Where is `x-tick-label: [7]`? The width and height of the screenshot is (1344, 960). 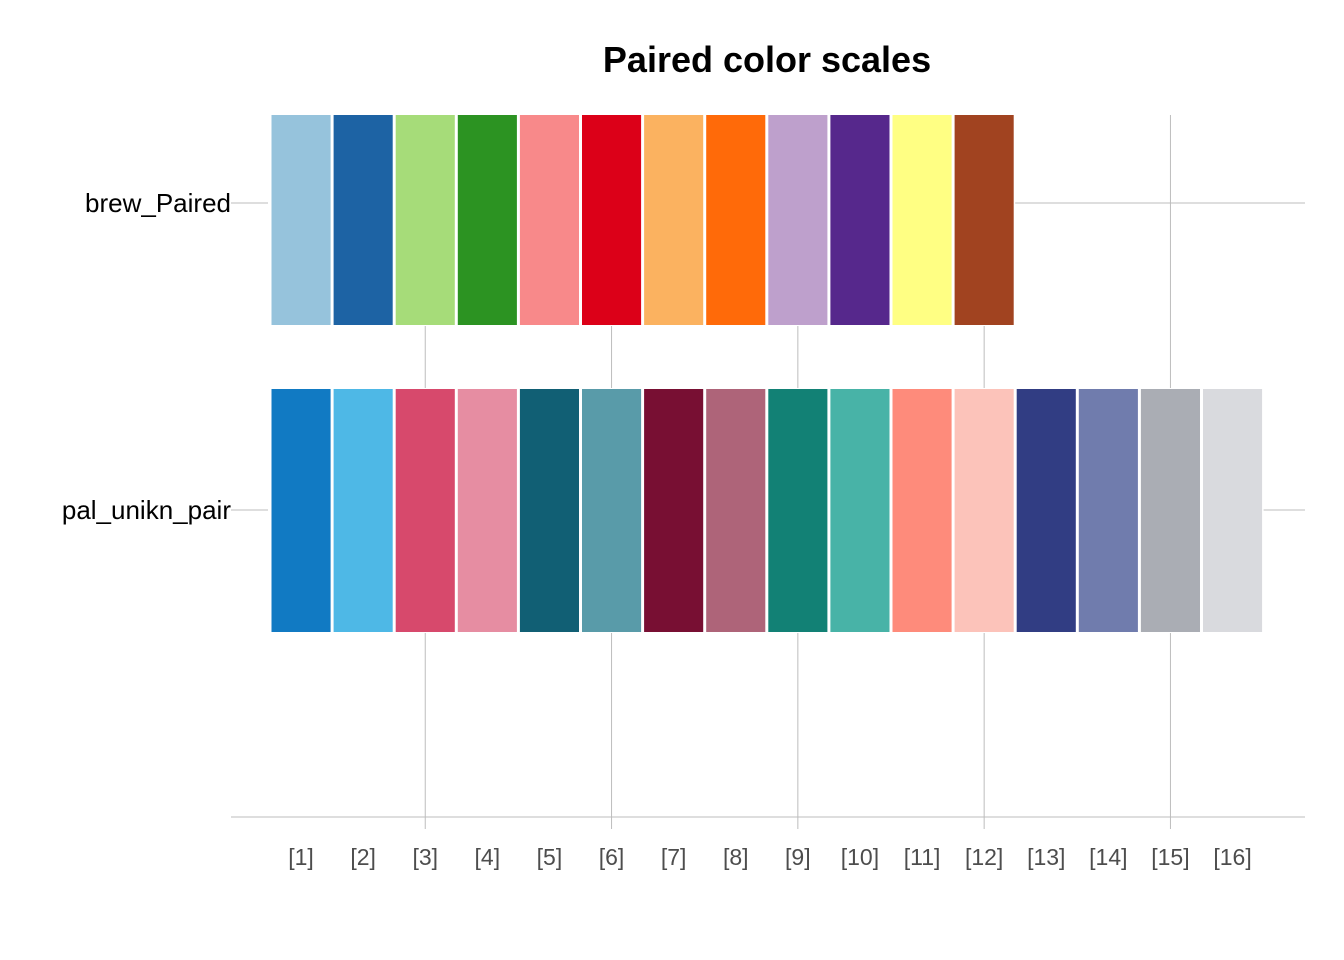
x-tick-label: [7] is located at coordinates (674, 857).